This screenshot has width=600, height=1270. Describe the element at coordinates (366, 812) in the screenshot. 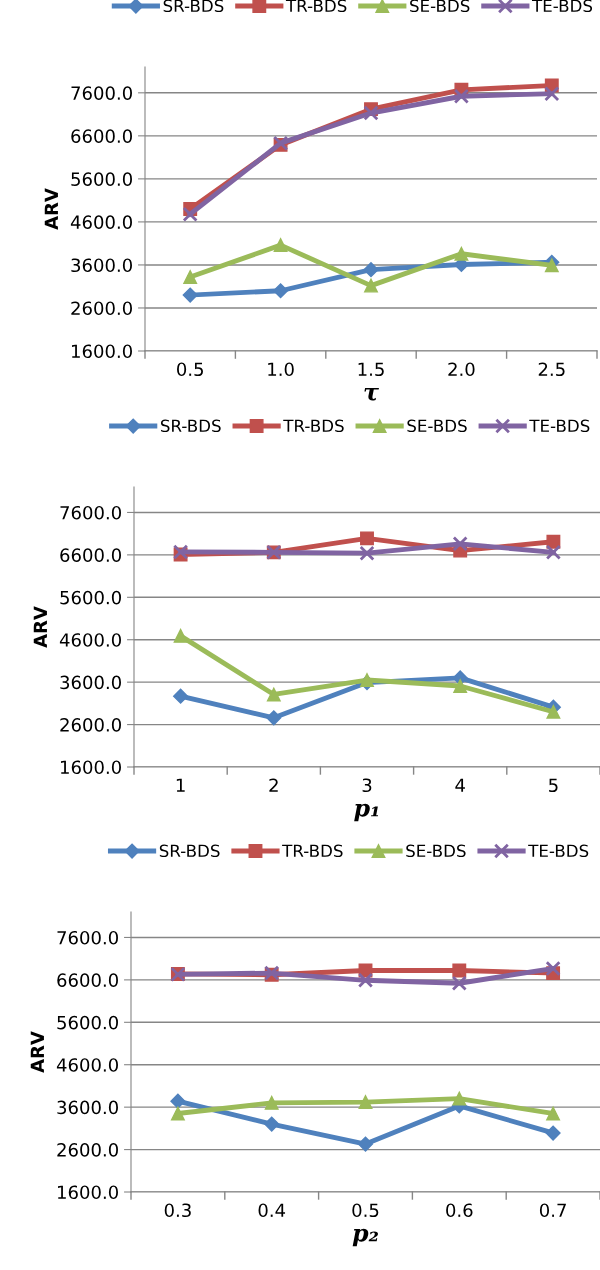

I see `x-axis-title: p₁` at that location.